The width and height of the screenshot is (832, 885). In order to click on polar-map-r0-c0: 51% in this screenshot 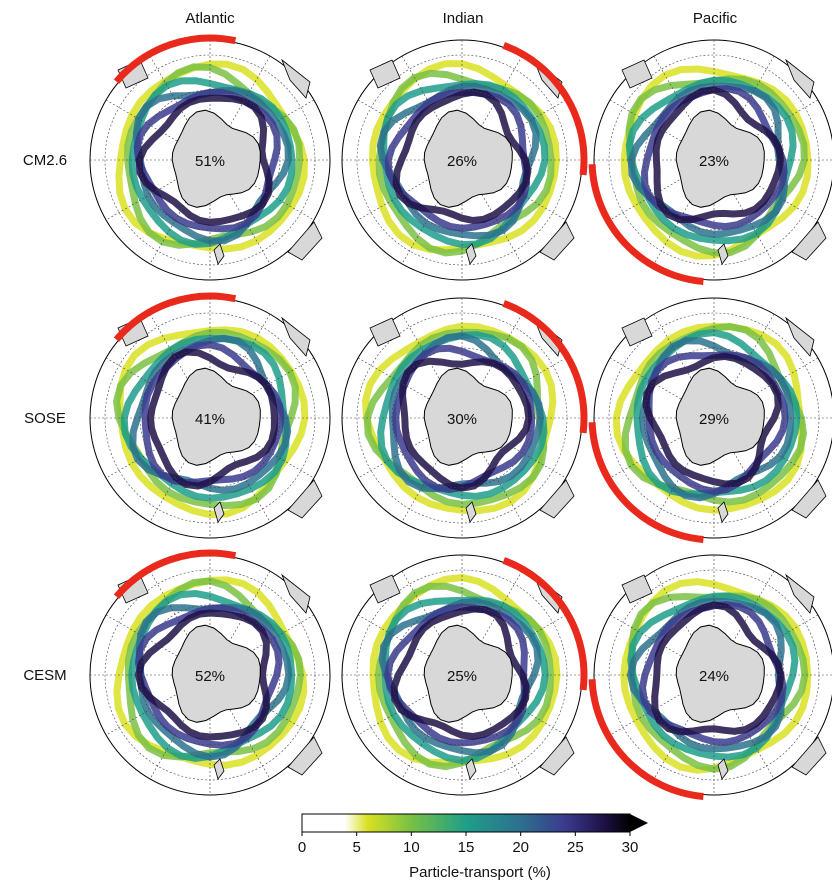, I will do `click(210, 157)`.